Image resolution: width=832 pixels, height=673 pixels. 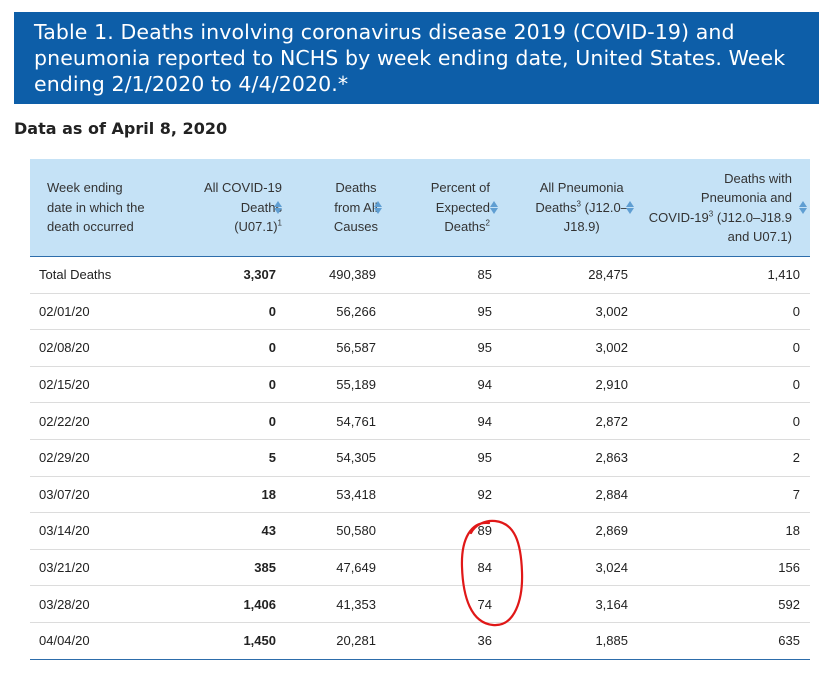 I want to click on col-header-all-causes: Deaths from All Causes, so click(x=356, y=207).